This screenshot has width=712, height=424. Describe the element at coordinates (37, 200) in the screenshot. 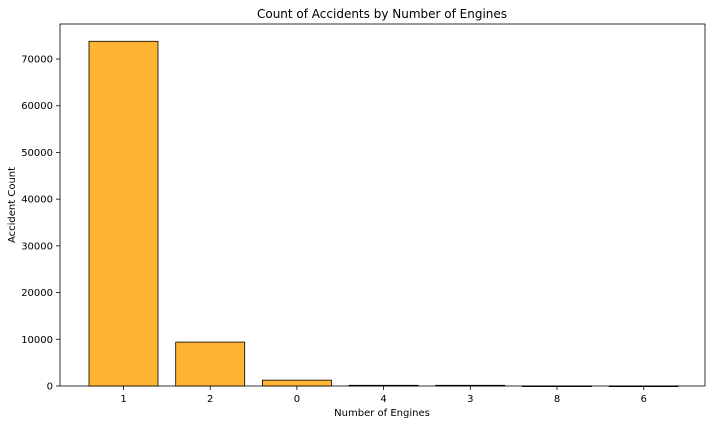

I see `y-tick-label: 40000` at that location.